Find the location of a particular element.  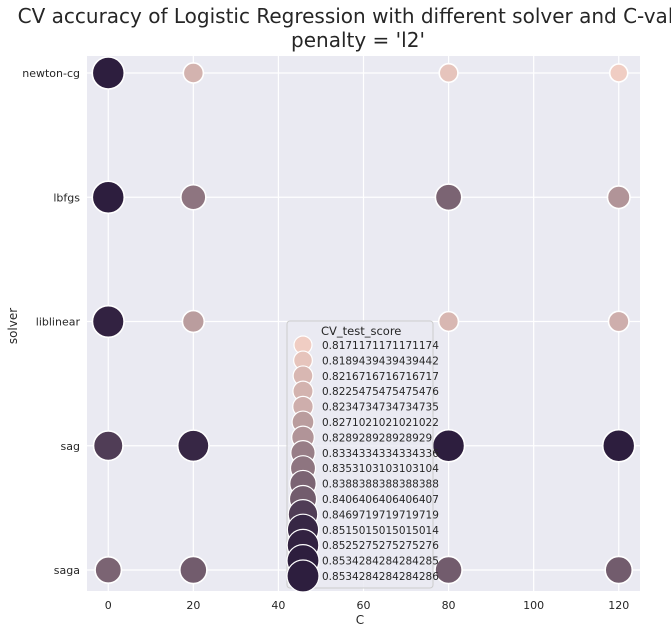

x-tick-label: 0 is located at coordinates (108, 605).